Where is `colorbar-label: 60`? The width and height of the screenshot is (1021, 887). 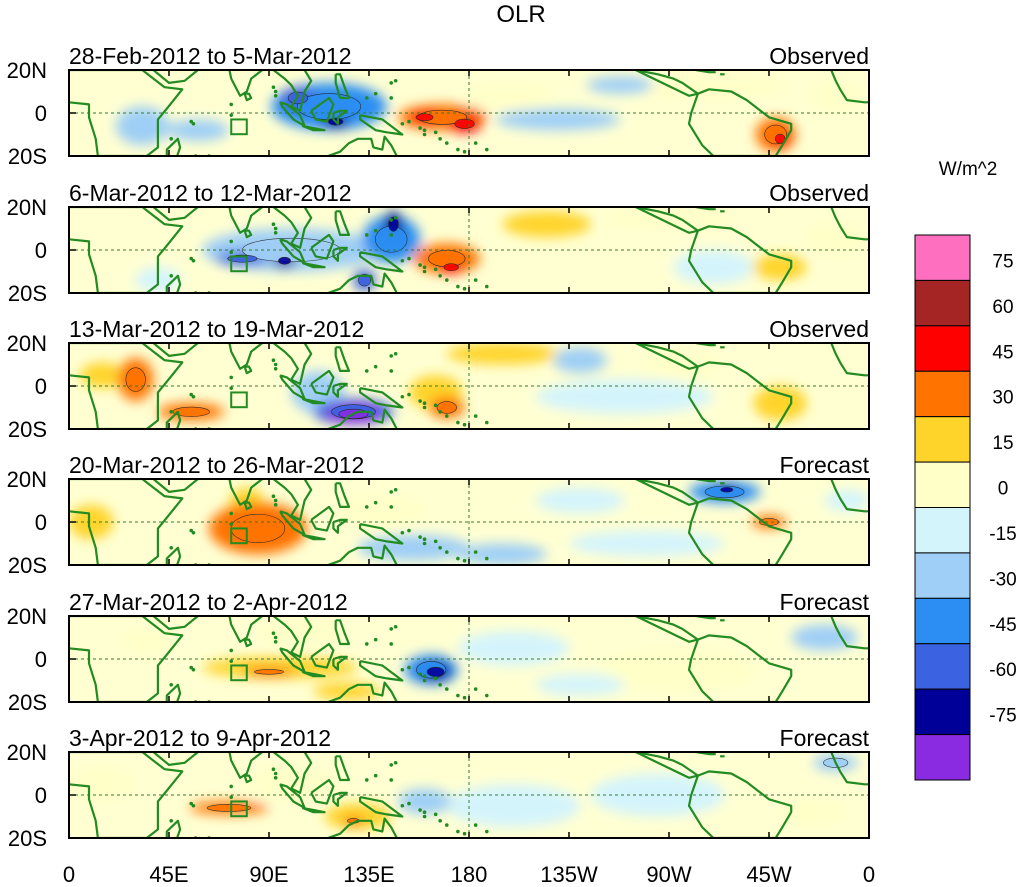 colorbar-label: 60 is located at coordinates (1002, 307).